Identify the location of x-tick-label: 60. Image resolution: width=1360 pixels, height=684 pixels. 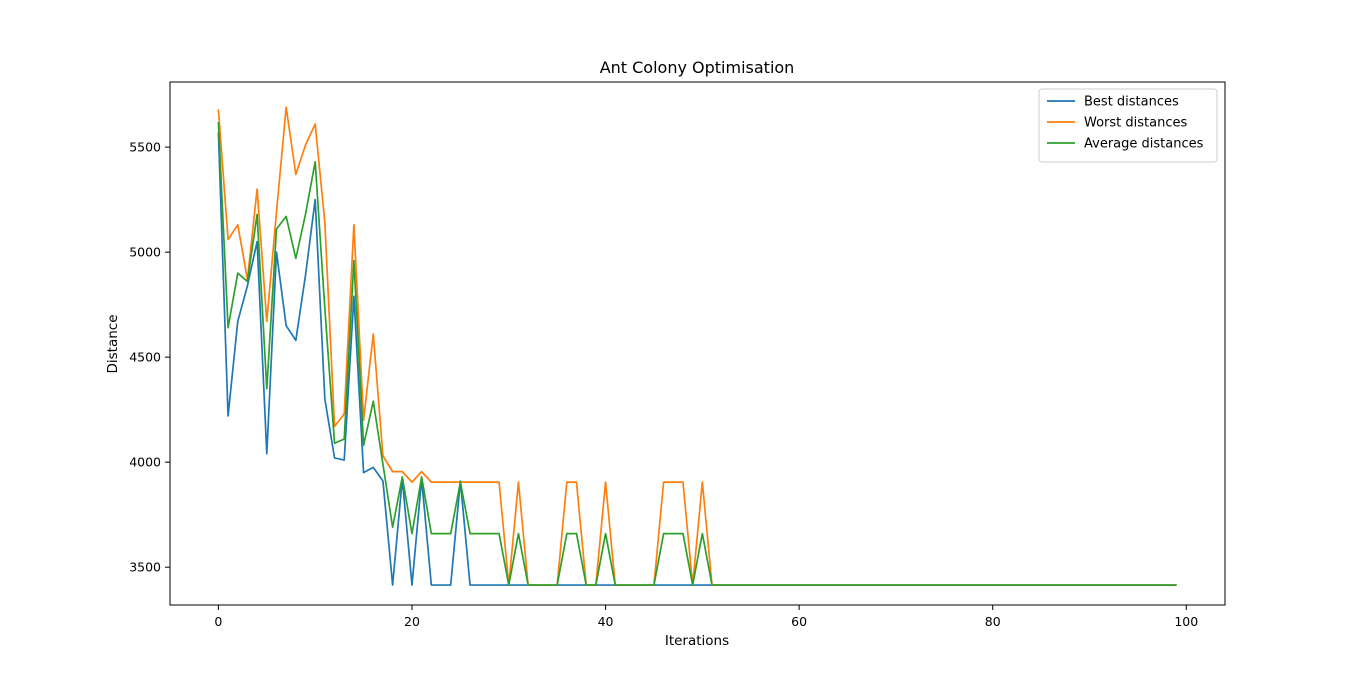
(799, 621).